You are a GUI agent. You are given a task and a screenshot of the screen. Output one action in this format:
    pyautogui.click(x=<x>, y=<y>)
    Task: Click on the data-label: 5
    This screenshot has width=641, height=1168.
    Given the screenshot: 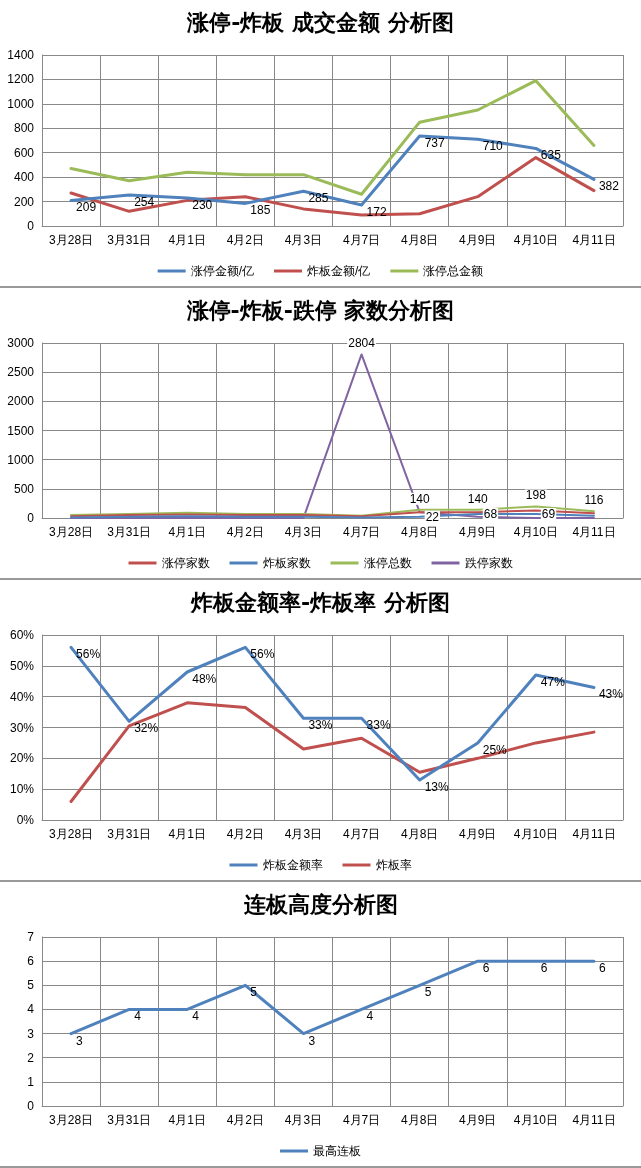 What is the action you would take?
    pyautogui.click(x=428, y=992)
    